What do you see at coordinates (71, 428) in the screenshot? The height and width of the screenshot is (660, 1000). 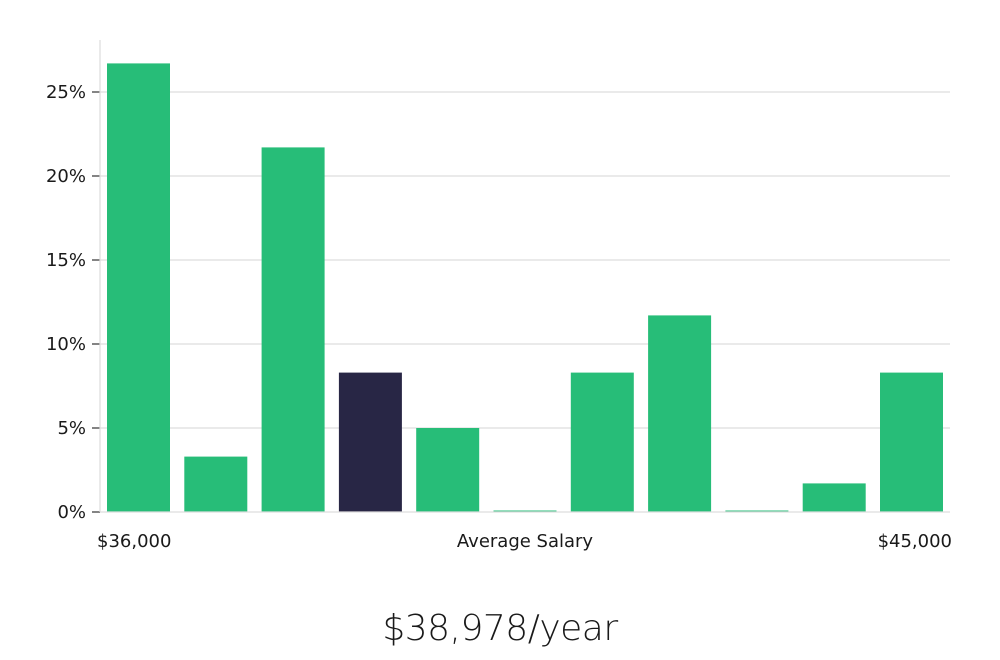 I see `y-tick-label: 5%` at bounding box center [71, 428].